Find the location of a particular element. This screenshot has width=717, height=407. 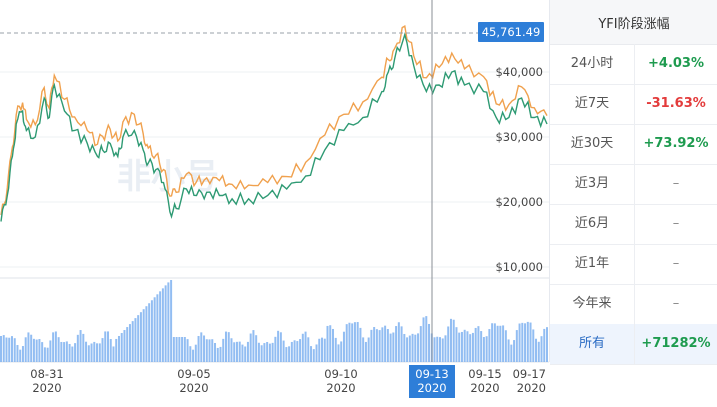

period-label: 近30天 is located at coordinates (592, 144).